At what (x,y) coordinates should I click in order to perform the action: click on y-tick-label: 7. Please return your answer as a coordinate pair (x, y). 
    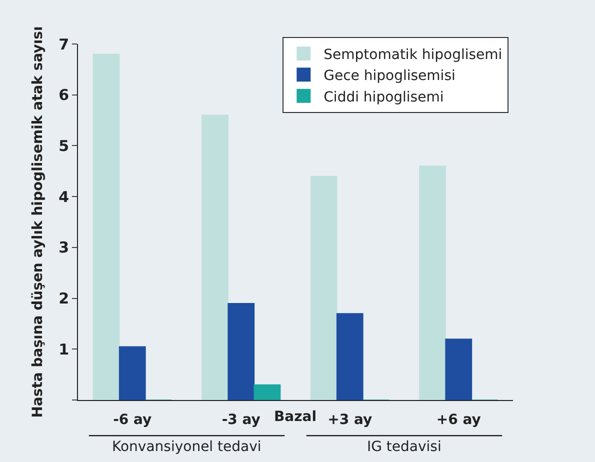
    Looking at the image, I should click on (63, 44).